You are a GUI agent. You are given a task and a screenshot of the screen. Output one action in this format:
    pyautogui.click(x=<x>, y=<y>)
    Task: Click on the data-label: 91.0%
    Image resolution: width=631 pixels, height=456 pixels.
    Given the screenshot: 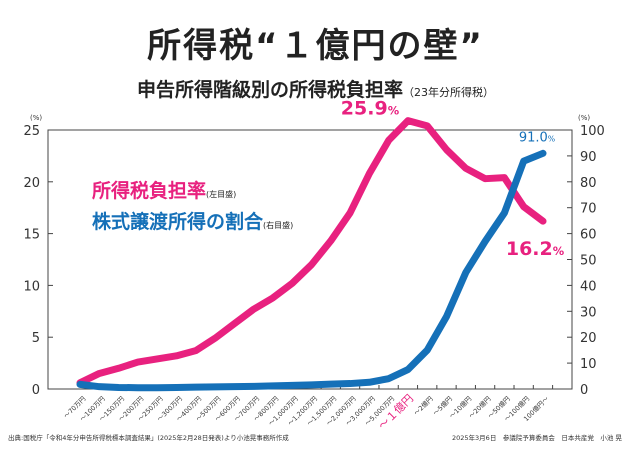 What is the action you would take?
    pyautogui.click(x=537, y=137)
    